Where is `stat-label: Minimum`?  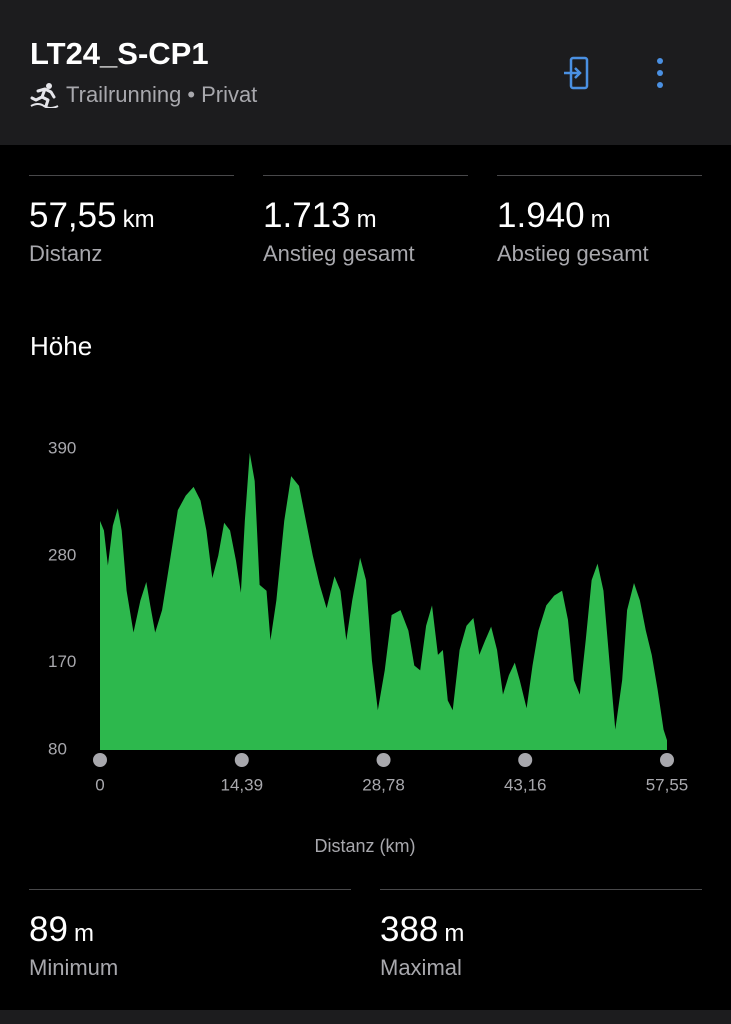 stat-label: Minimum is located at coordinates (74, 967).